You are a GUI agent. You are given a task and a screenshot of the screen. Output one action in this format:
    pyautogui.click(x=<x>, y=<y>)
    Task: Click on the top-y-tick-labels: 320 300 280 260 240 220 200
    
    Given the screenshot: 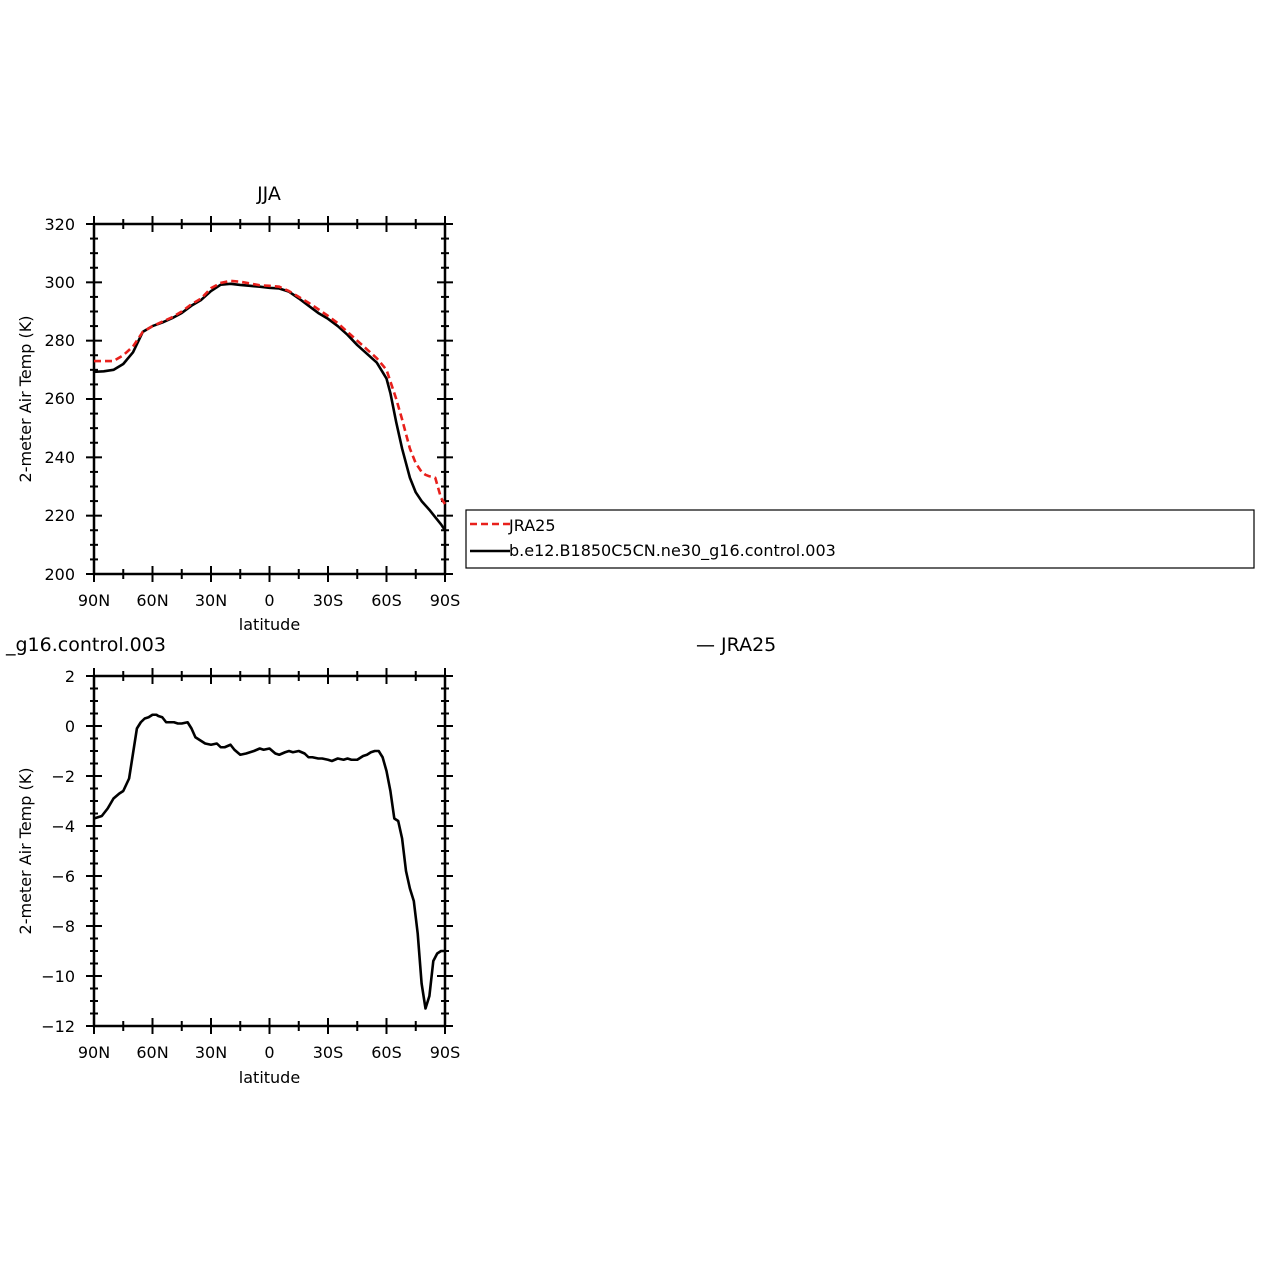 What is the action you would take?
    pyautogui.click(x=59, y=399)
    